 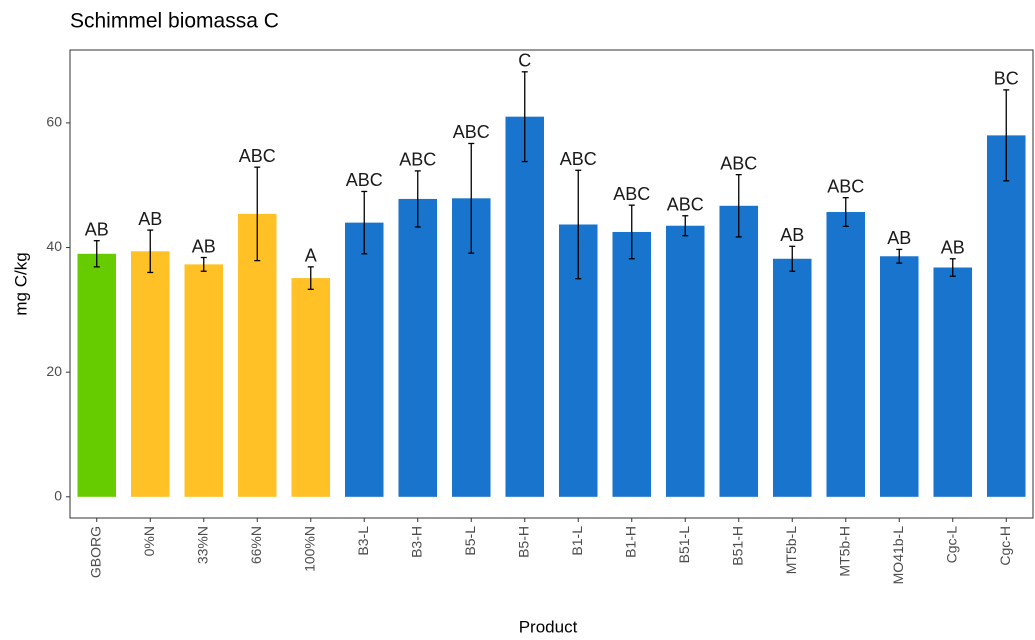 I want to click on y-axis-label: mg C/kg, so click(x=20, y=283).